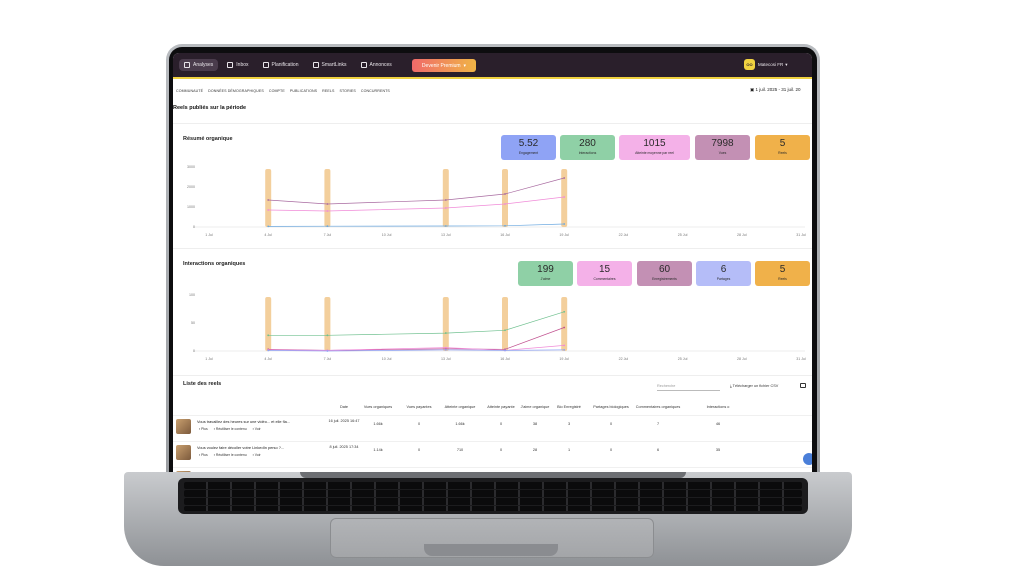 The image size is (1024, 576). What do you see at coordinates (210, 108) in the screenshot?
I see `page-title: Reels publiés sur la période` at bounding box center [210, 108].